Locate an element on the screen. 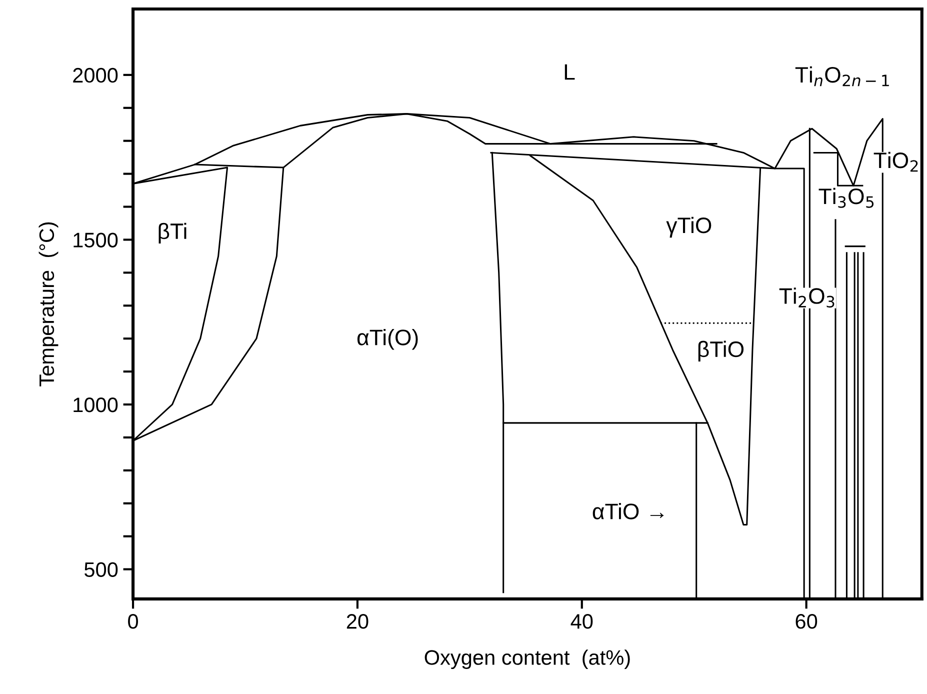 This screenshot has width=927, height=694. annotation: TiO$_{2}$ is located at coordinates (896, 162).